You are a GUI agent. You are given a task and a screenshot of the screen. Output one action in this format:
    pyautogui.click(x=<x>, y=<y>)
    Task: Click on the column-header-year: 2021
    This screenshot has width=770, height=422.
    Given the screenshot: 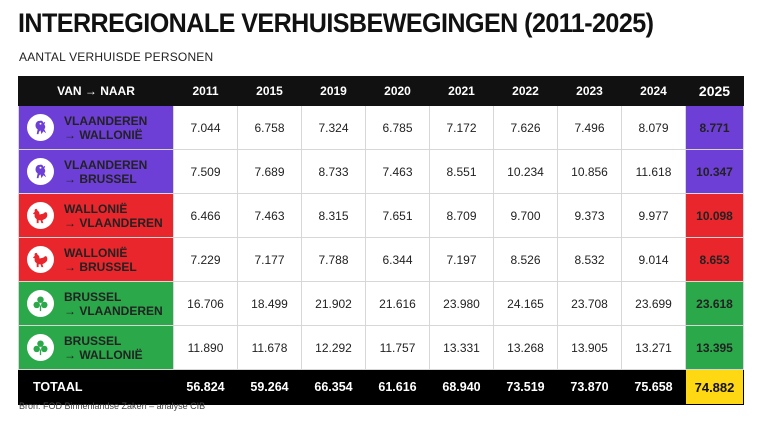 What is the action you would take?
    pyautogui.click(x=461, y=91)
    